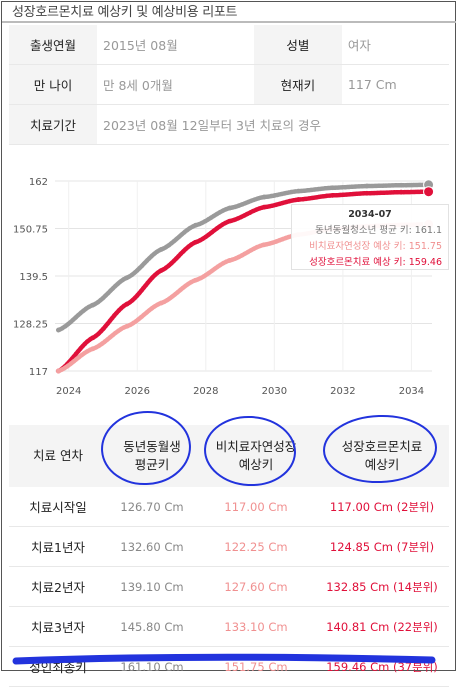  I want to click on header-average: 동년동월생 평균키, so click(152, 456).